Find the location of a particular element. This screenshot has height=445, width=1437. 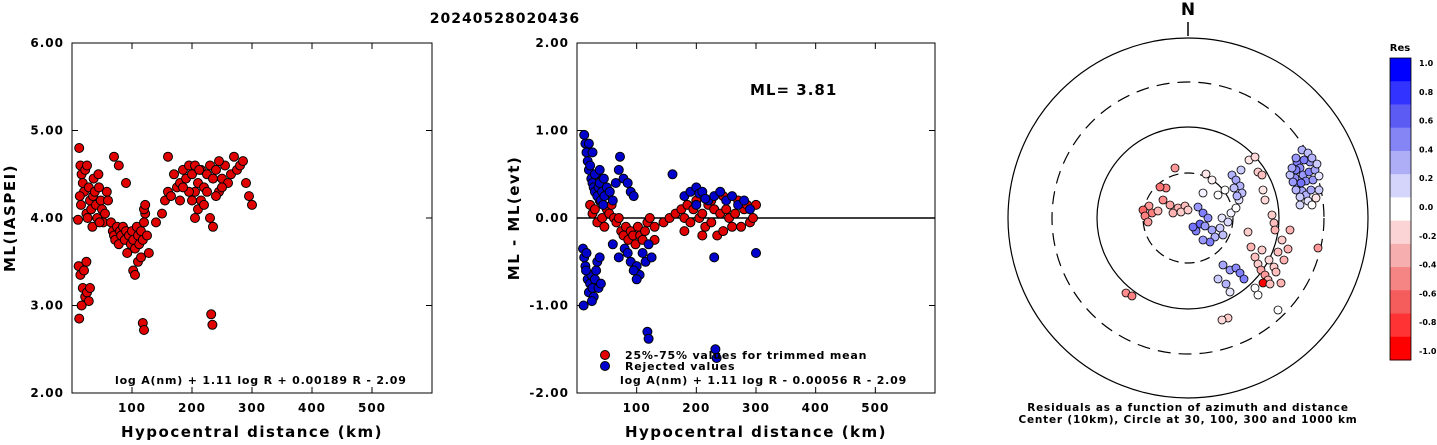

y-tick-label: 1.00 is located at coordinates (552, 131).